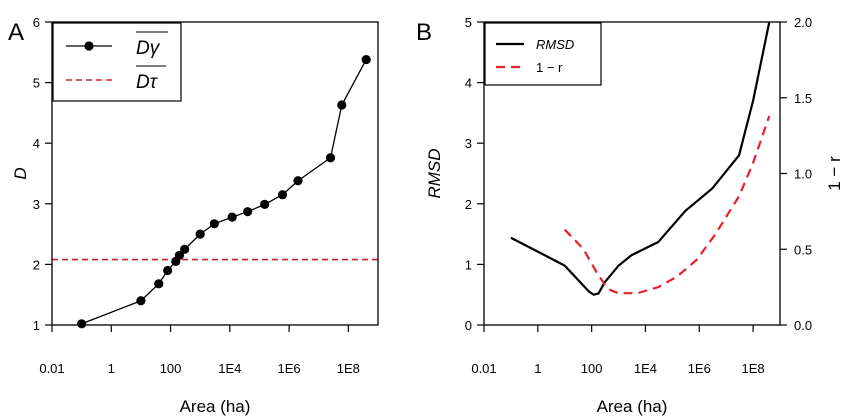  Describe the element at coordinates (803, 174) in the screenshot. I see `y2-tick-label: 1.0` at that location.